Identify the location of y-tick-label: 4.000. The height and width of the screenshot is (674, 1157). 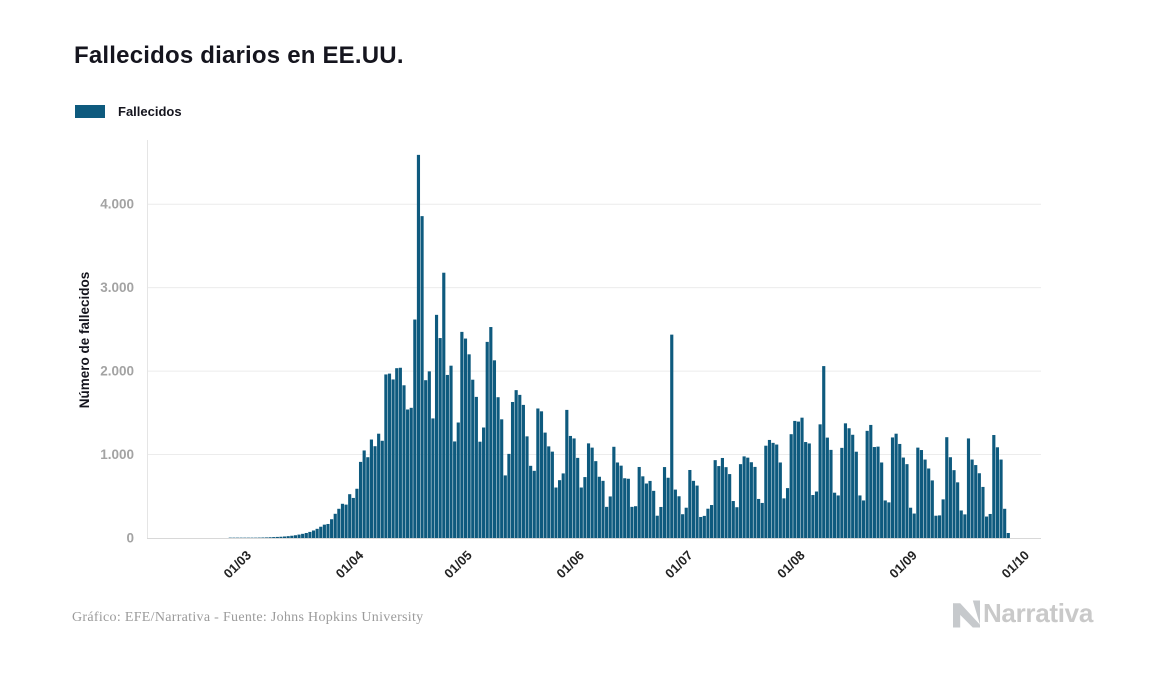
(117, 204).